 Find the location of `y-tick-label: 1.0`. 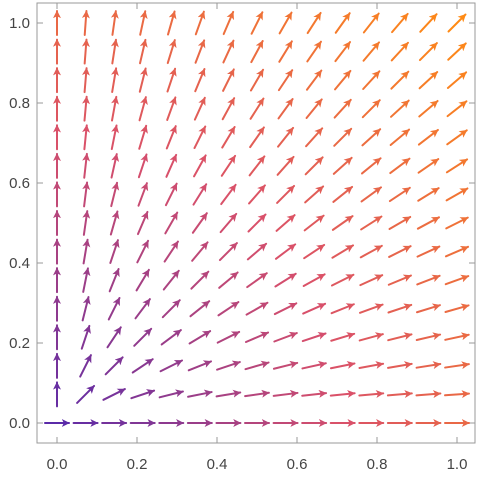

y-tick-label: 1.0 is located at coordinates (19, 23).